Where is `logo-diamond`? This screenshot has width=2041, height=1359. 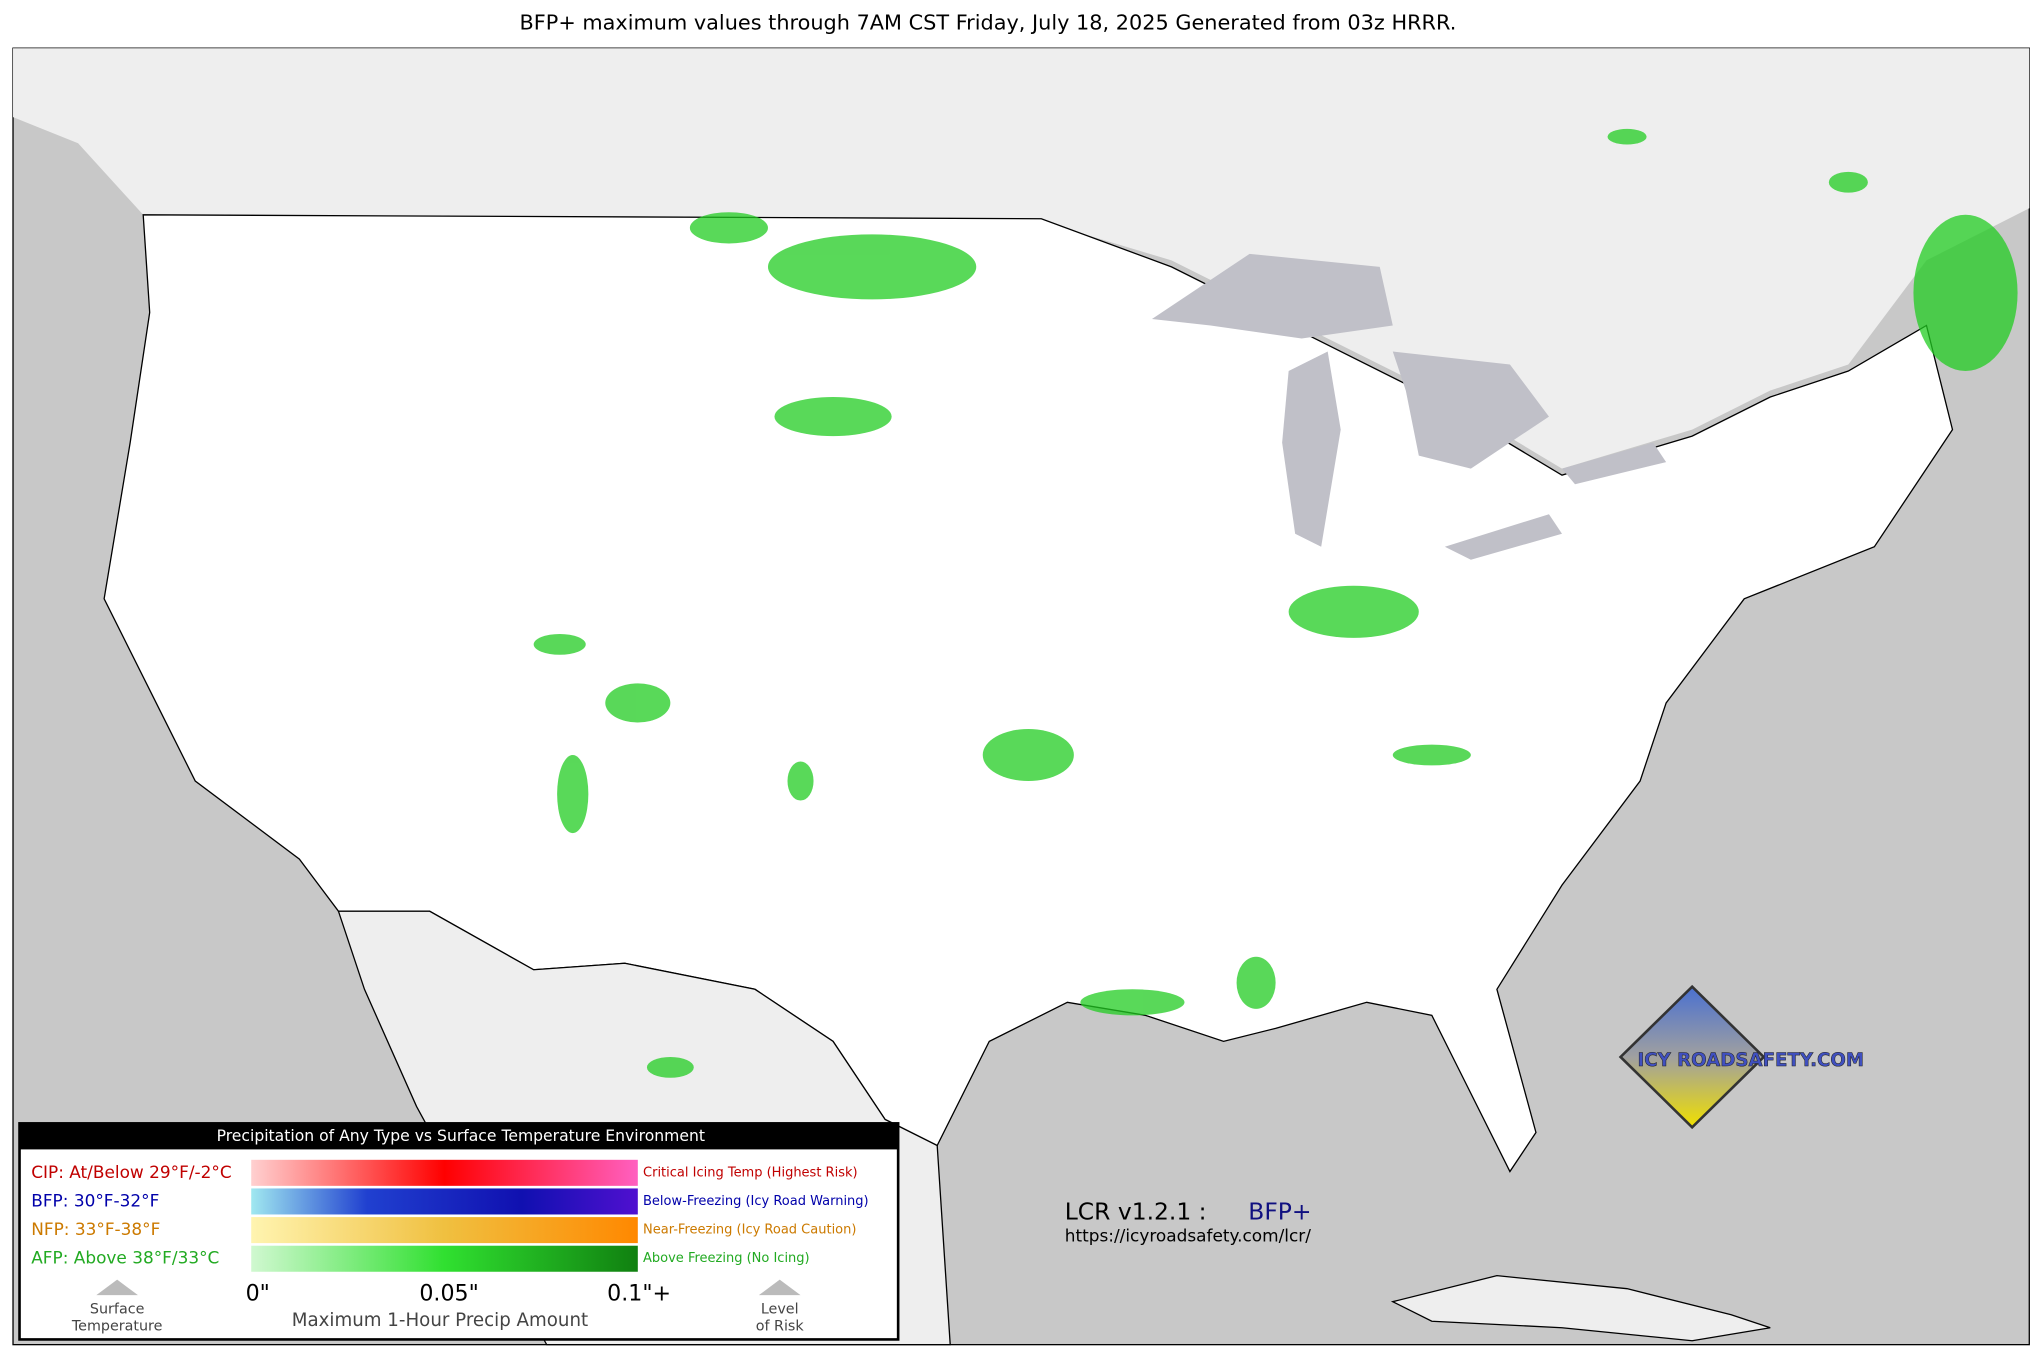 logo-diamond is located at coordinates (1692, 1057).